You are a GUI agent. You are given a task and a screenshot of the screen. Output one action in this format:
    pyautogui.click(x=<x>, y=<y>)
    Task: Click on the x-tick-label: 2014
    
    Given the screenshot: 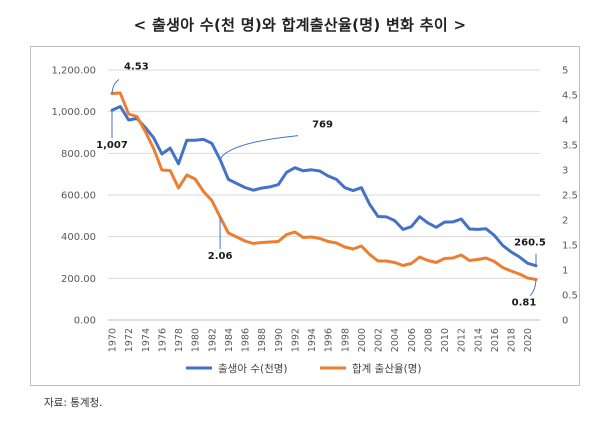 What is the action you would take?
    pyautogui.click(x=478, y=340)
    